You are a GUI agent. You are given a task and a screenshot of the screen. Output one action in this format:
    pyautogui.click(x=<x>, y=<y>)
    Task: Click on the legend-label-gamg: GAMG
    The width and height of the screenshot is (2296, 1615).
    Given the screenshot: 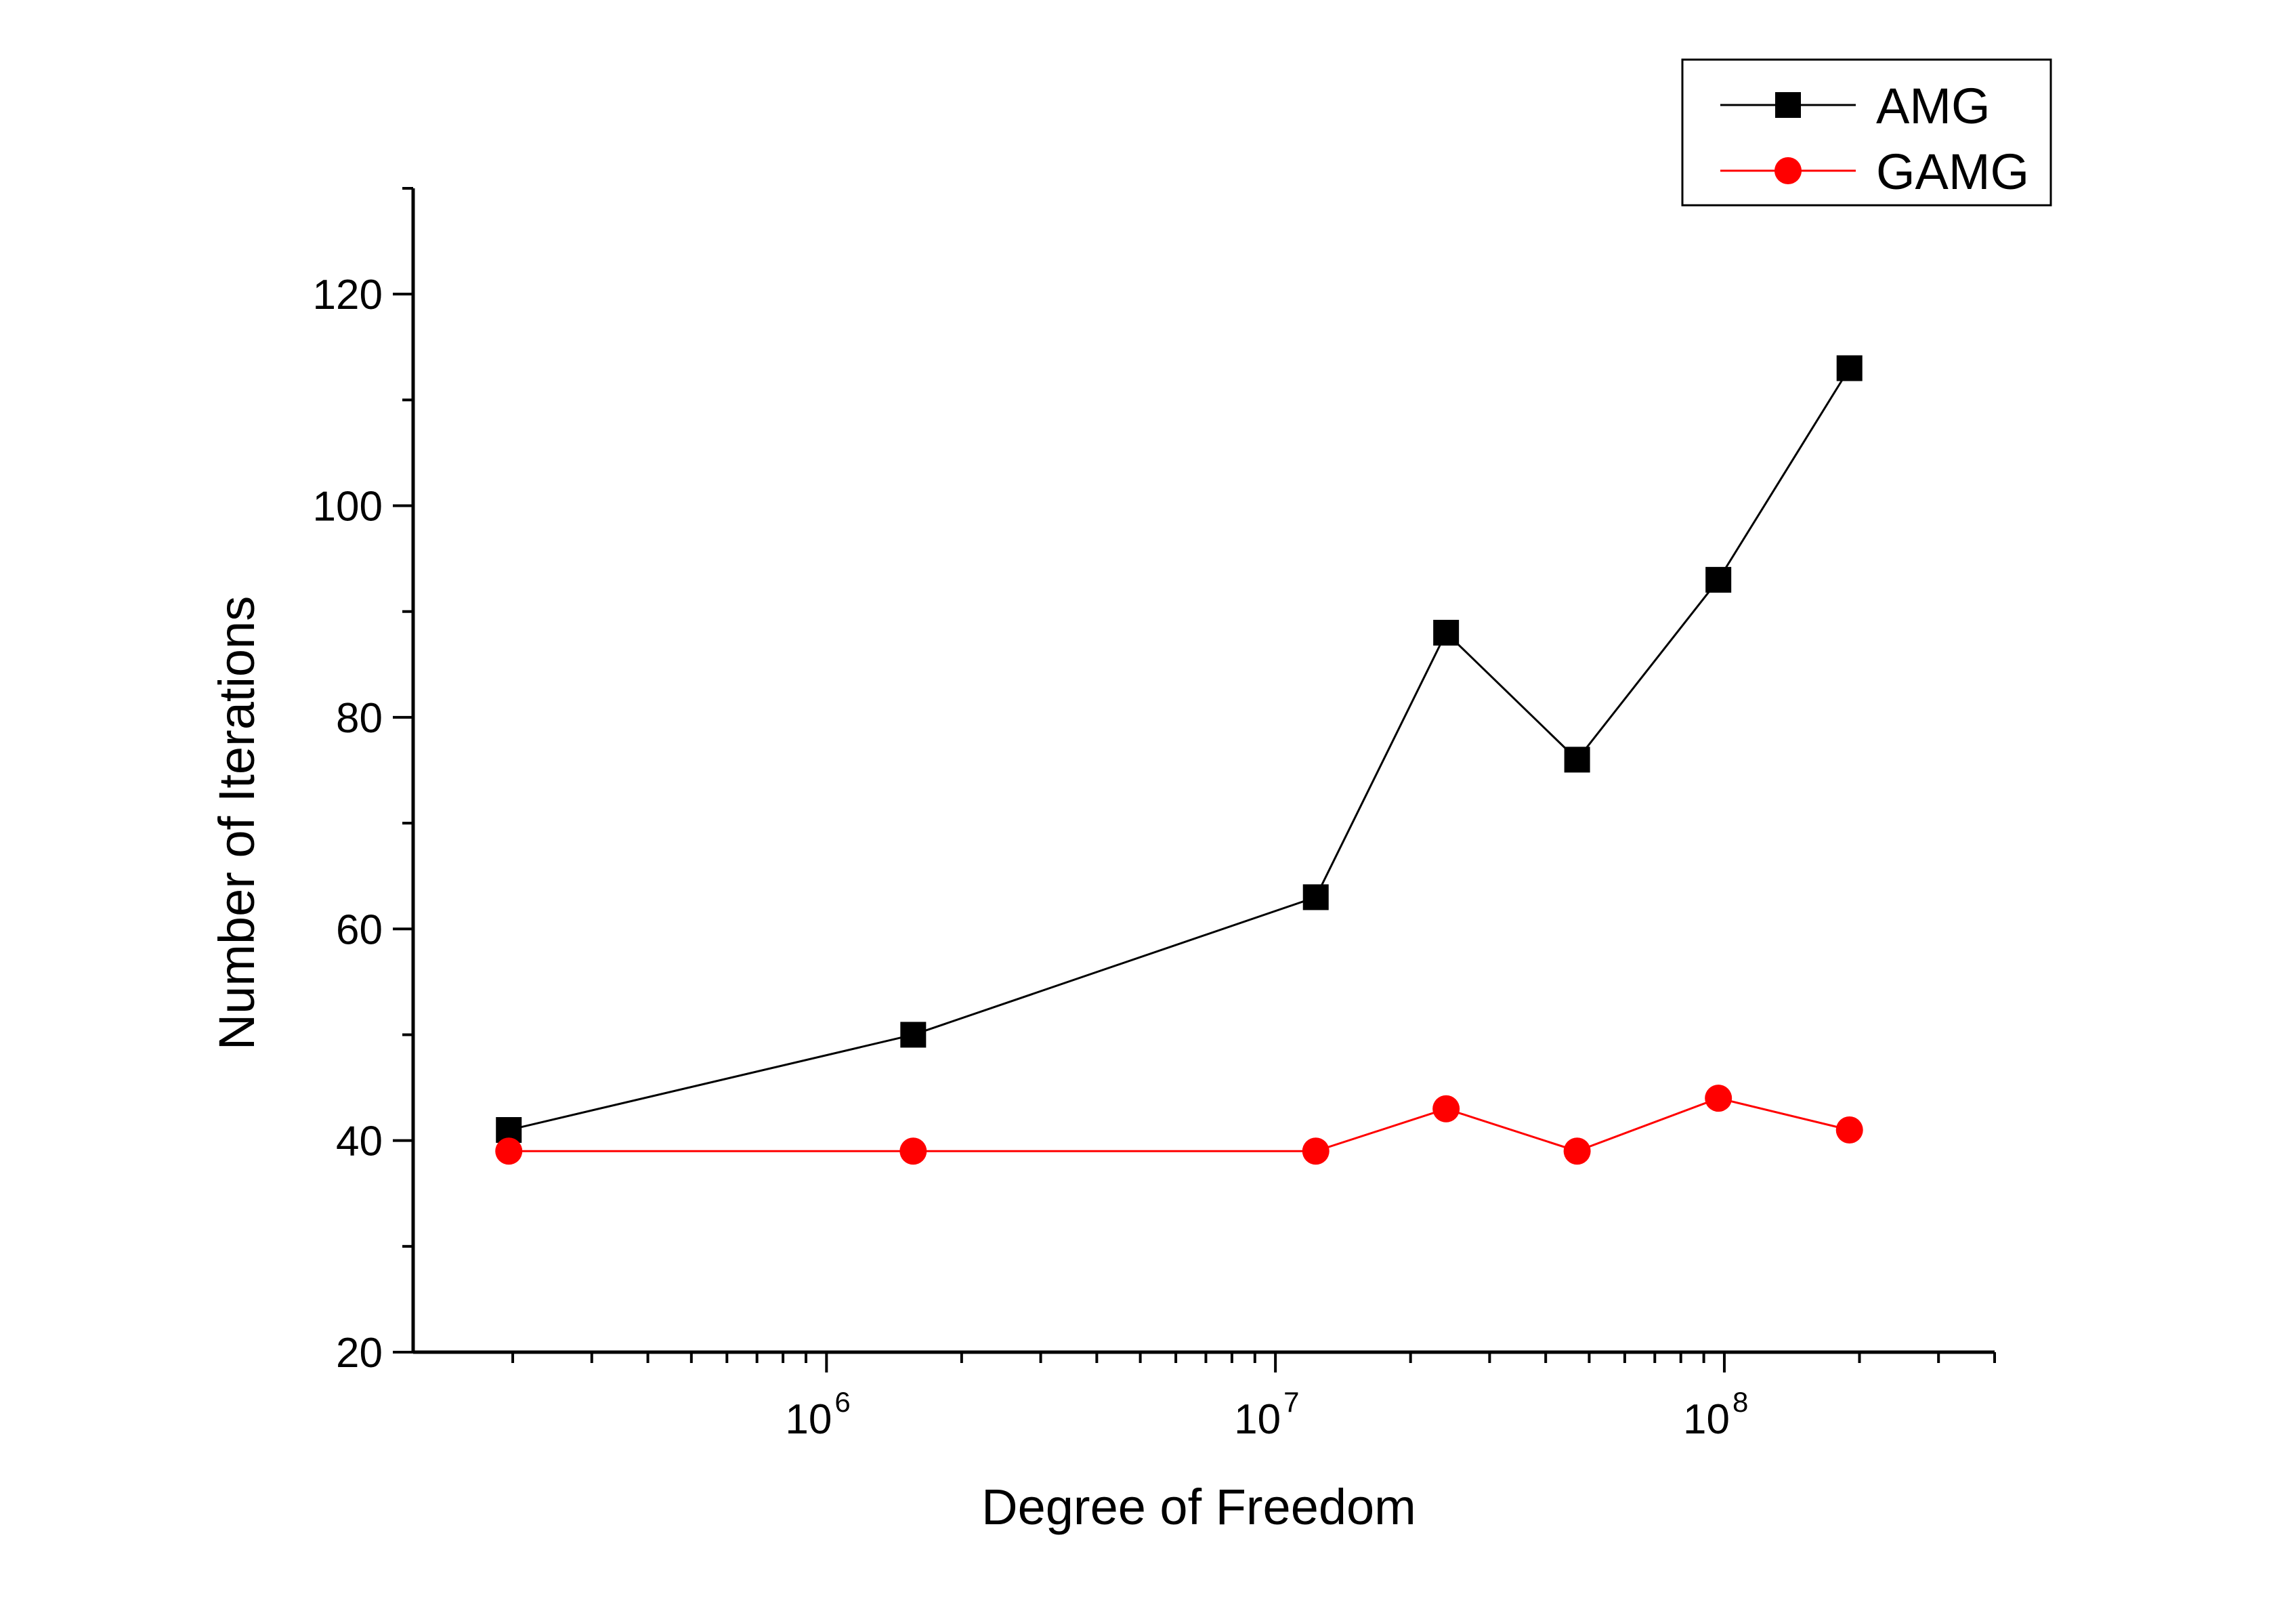 What is the action you would take?
    pyautogui.click(x=1952, y=172)
    